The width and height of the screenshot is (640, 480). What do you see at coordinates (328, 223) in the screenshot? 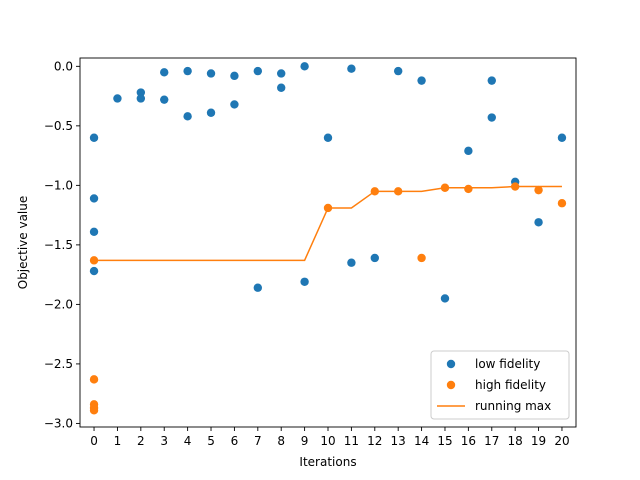
I see `series-line-running-max` at bounding box center [328, 223].